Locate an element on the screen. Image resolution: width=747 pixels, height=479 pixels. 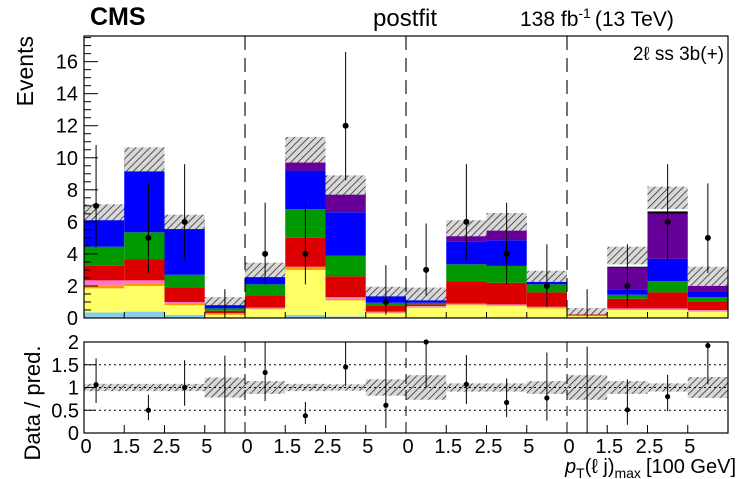
y-tick-label: 16 is located at coordinates (67, 63).